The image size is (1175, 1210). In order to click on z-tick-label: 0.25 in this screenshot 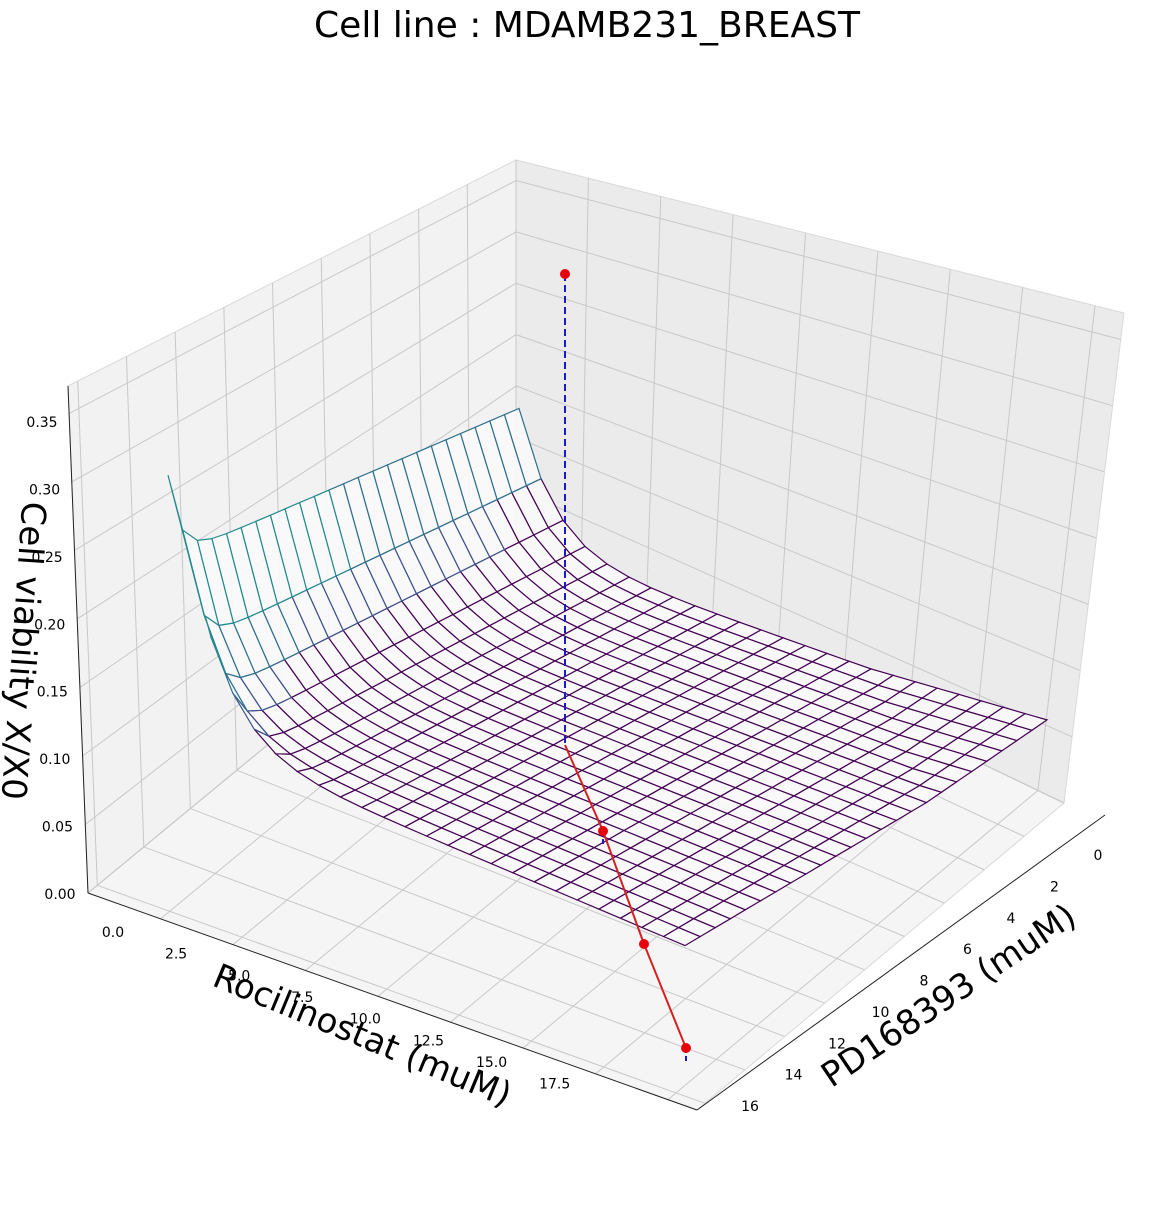, I will do `click(47, 558)`.